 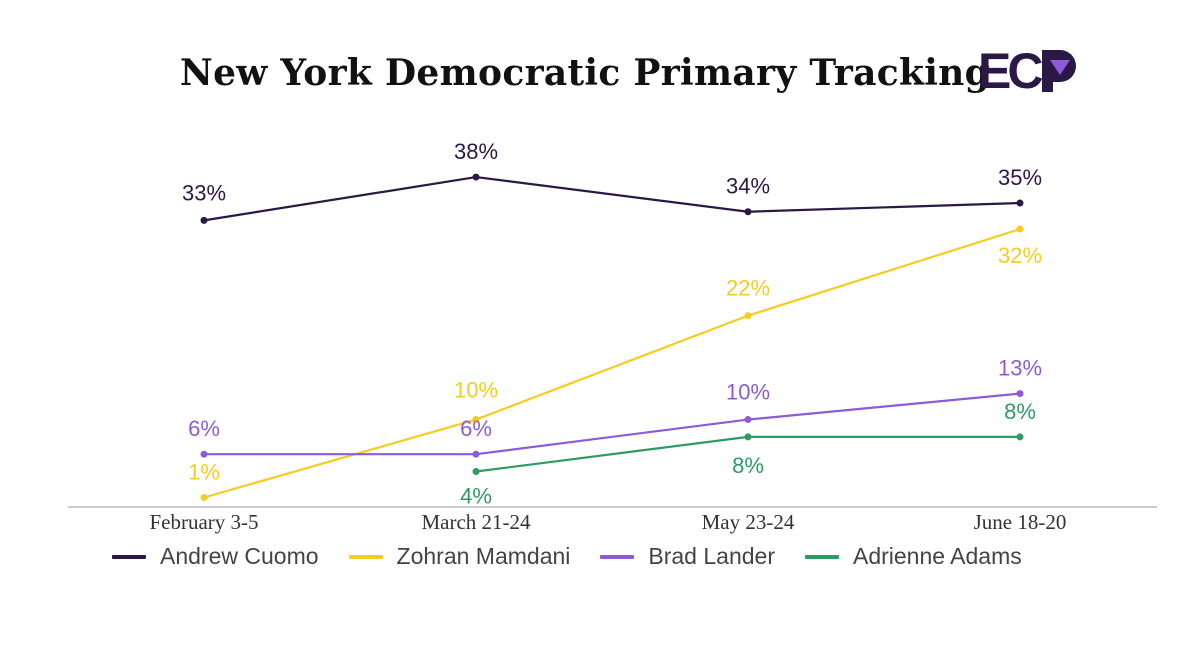 I want to click on data-label: 38%, so click(x=476, y=151).